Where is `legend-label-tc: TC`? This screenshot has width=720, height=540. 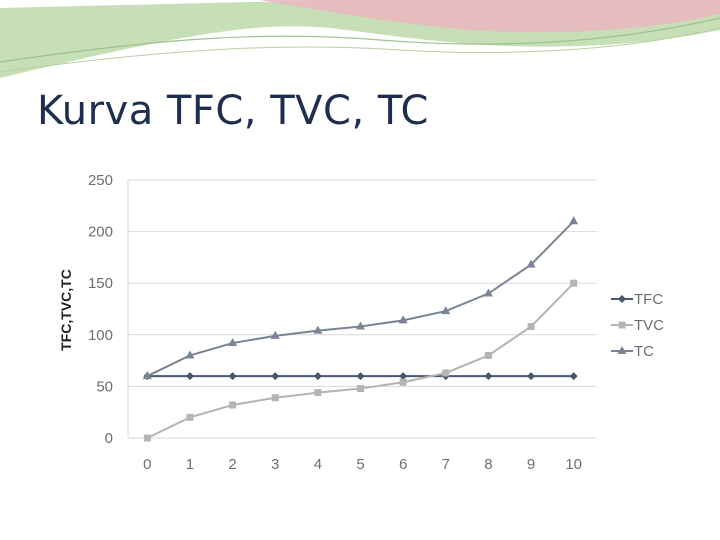 legend-label-tc: TC is located at coordinates (644, 351).